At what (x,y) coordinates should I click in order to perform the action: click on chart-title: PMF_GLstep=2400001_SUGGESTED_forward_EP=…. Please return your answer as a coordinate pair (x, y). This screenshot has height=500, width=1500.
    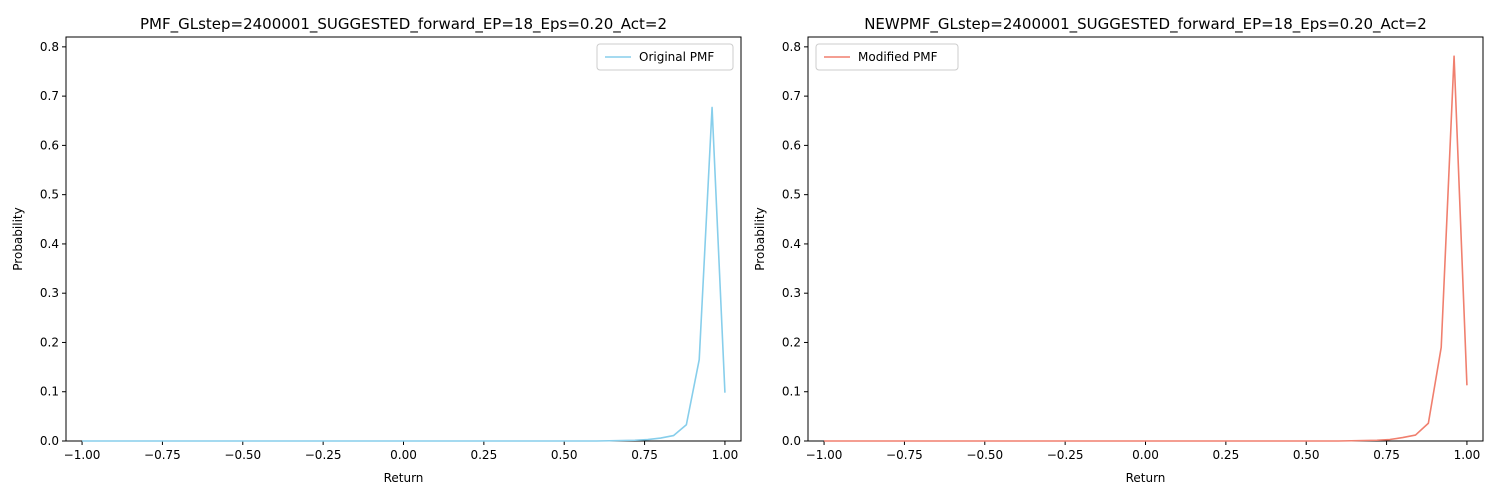
    Looking at the image, I should click on (403, 24).